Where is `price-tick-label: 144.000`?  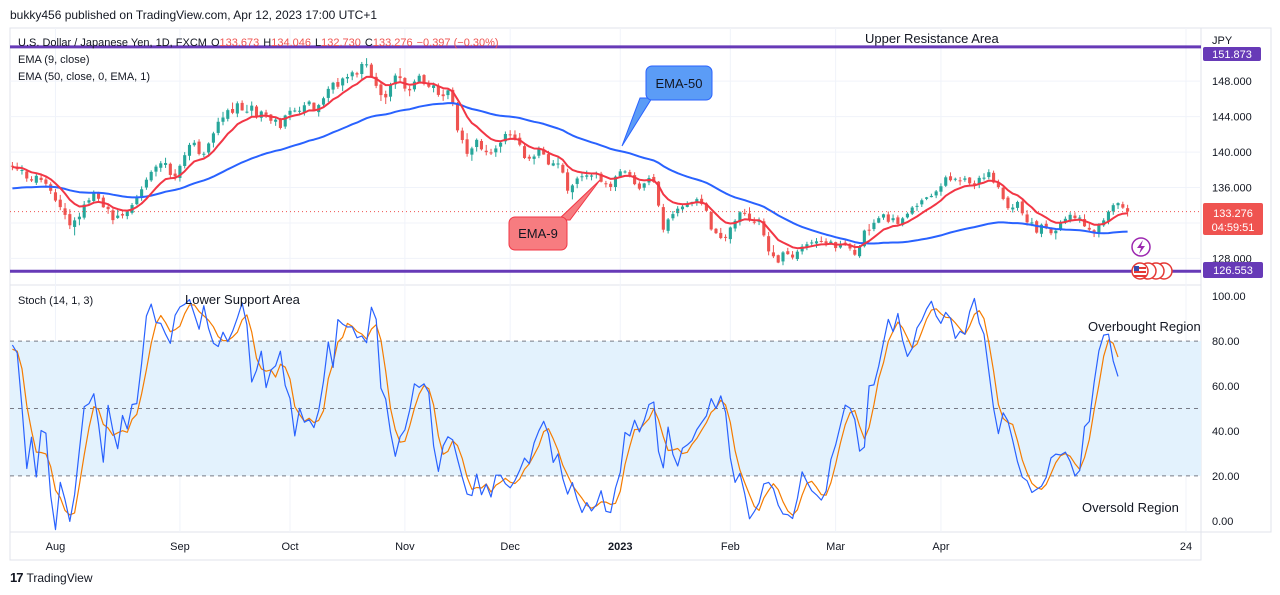
price-tick-label: 144.000 is located at coordinates (1232, 118).